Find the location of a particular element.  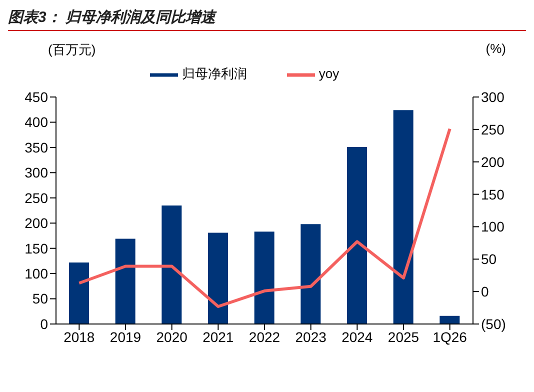

x-tick-label: 2021 is located at coordinates (218, 336).